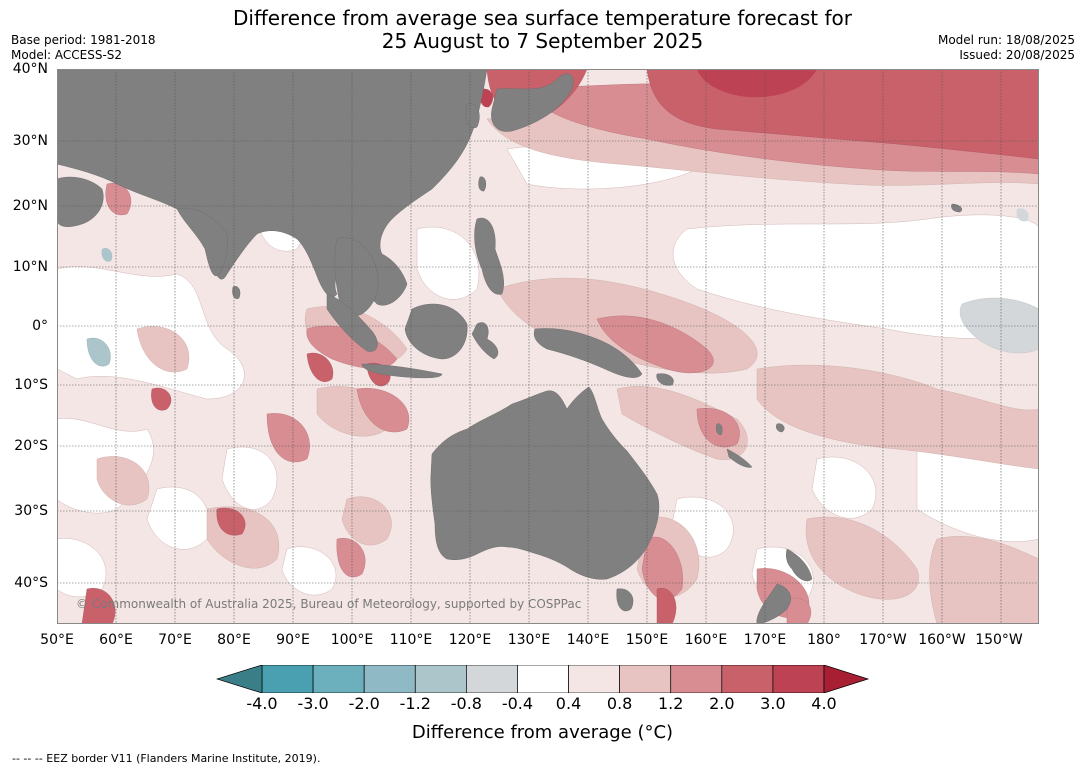 The width and height of the screenshot is (1085, 770). Describe the element at coordinates (234, 640) in the screenshot. I see `lon-label-80e: 80°E` at that location.